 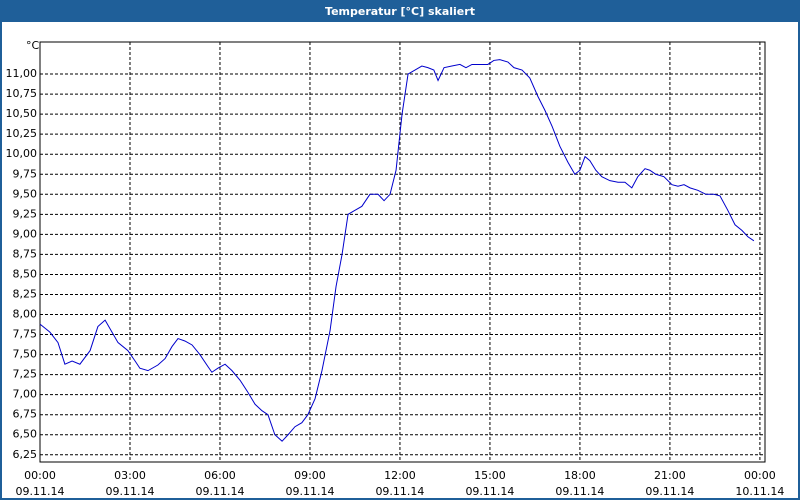 What do you see at coordinates (580, 483) in the screenshot?
I see `x-tick-label: 18:00 09.11.14` at bounding box center [580, 483].